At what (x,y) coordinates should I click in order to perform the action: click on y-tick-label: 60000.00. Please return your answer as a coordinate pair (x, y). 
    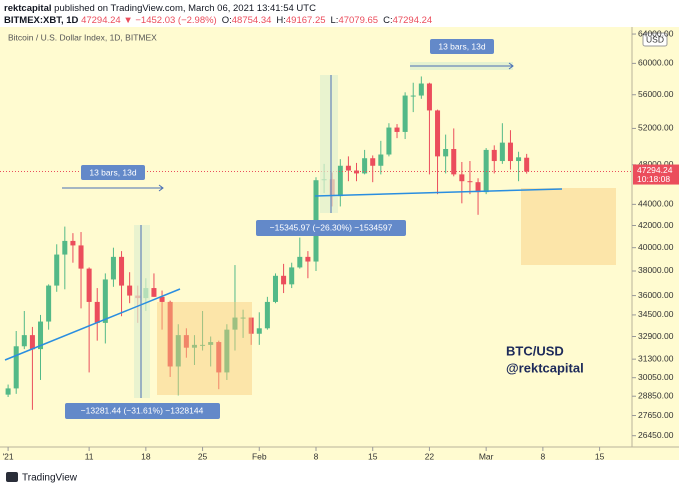
    Looking at the image, I should click on (656, 63).